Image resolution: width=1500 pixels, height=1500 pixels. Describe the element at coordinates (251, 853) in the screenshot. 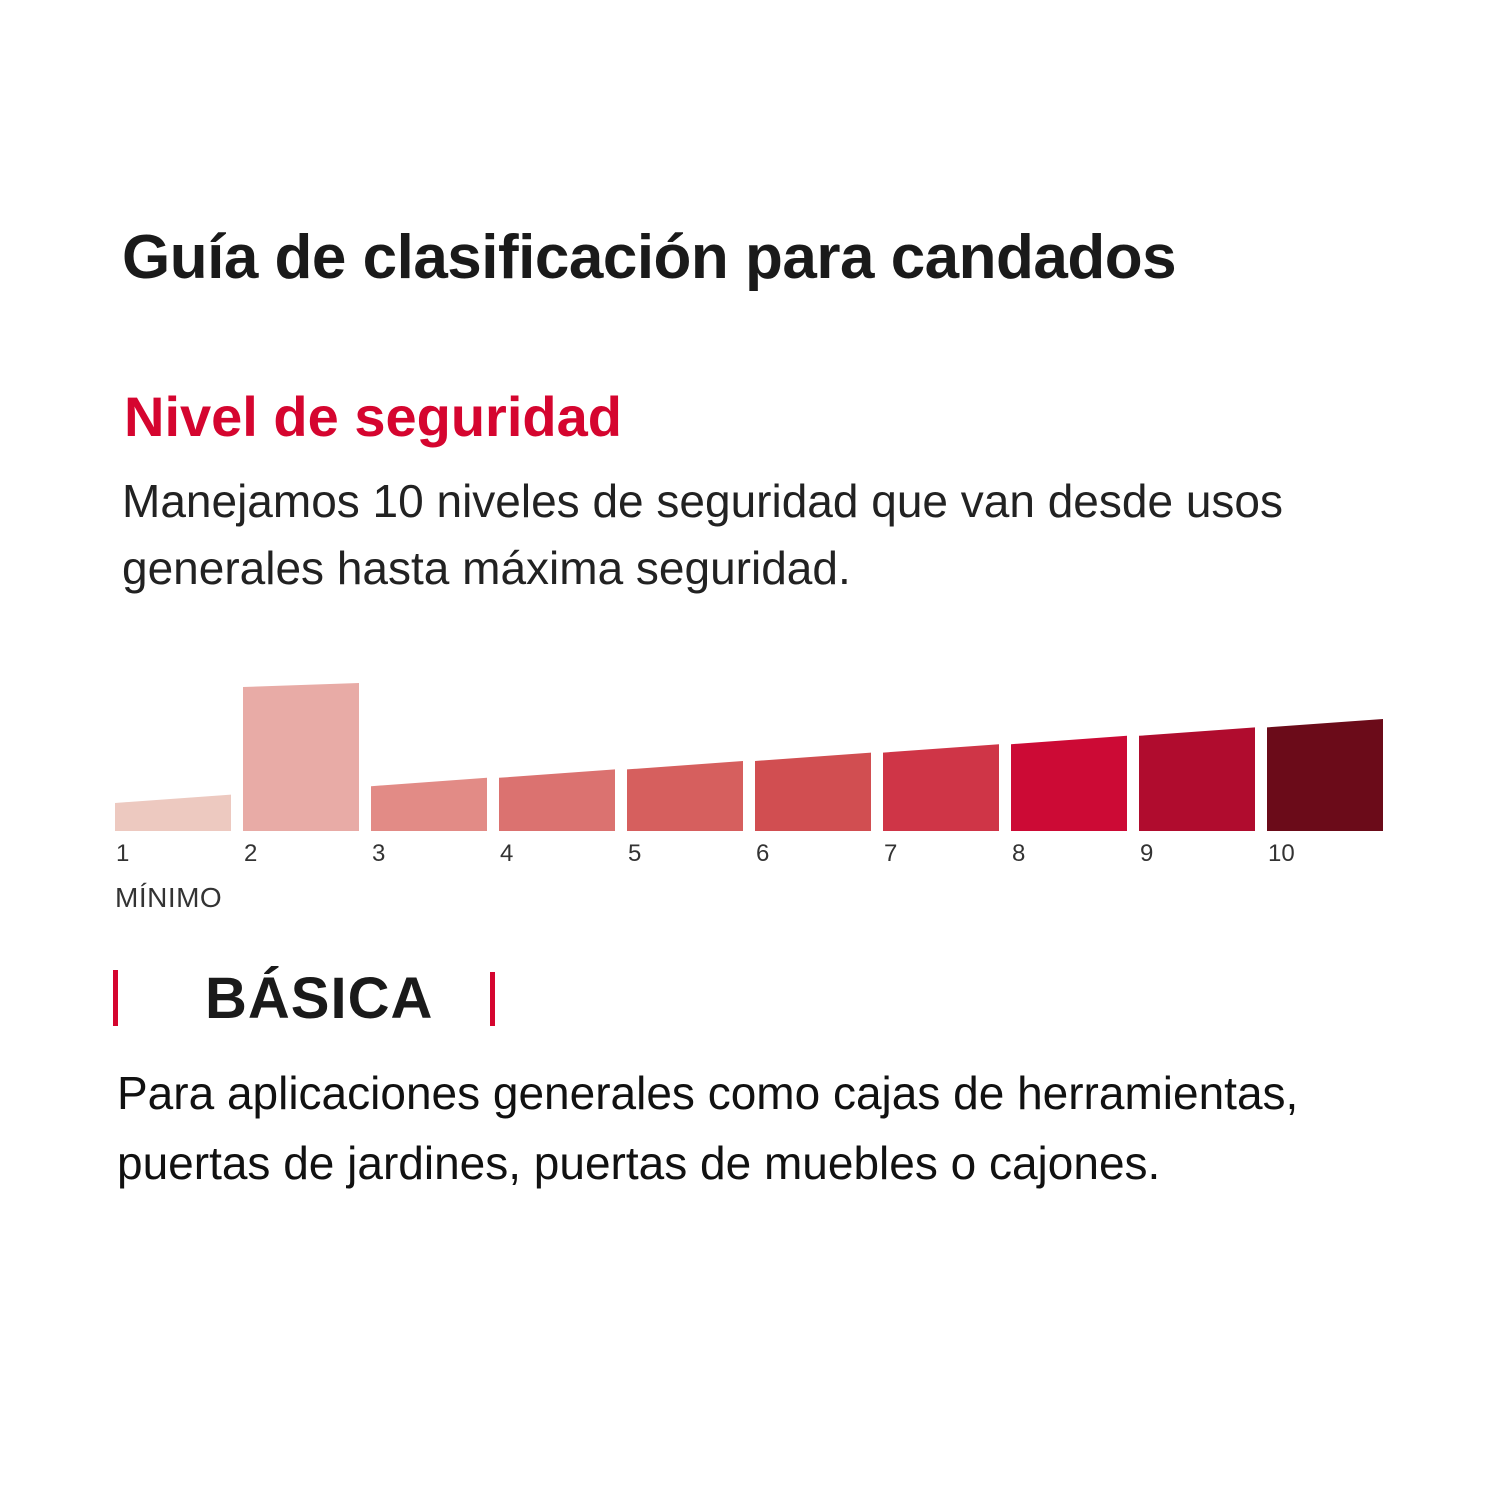

I see `level-tick-2: 2` at that location.